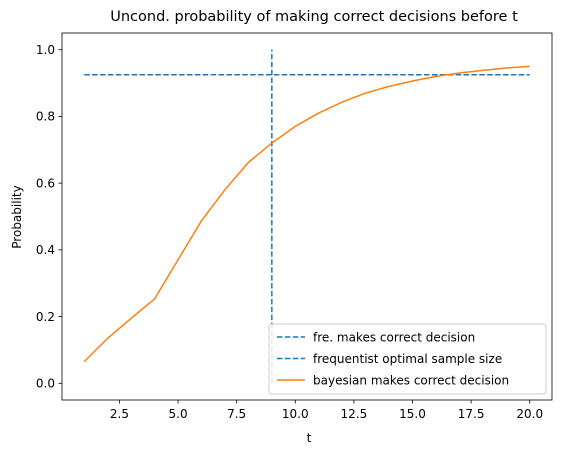  What do you see at coordinates (45, 183) in the screenshot?
I see `y-tick-label: 0.6` at bounding box center [45, 183].